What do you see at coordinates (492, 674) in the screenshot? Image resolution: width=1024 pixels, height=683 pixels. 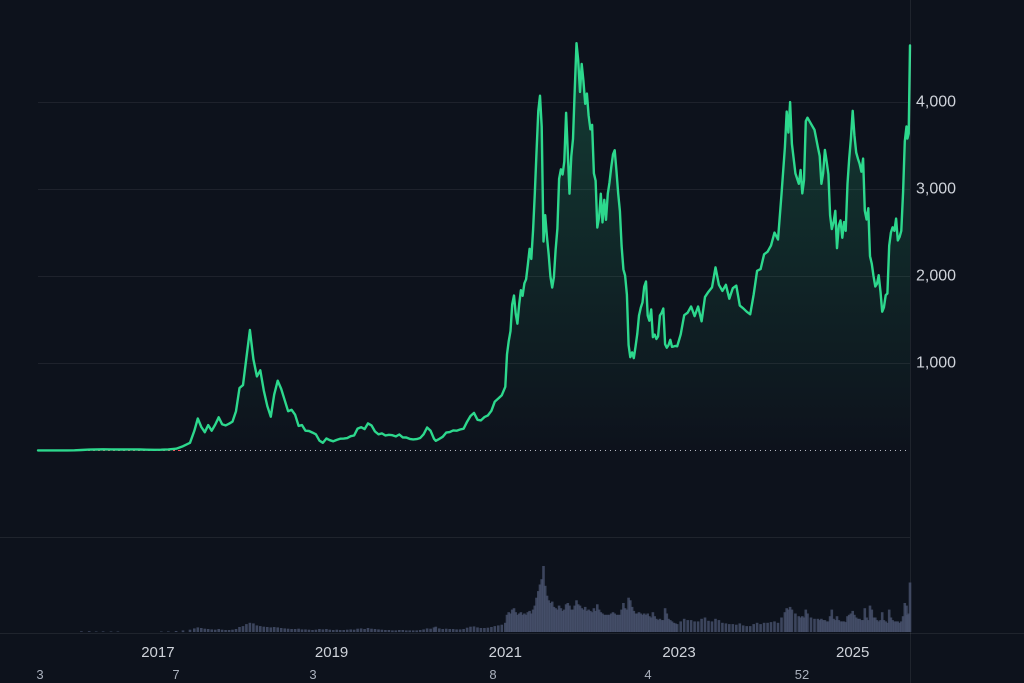 I see `x-axis-partial-label: 8` at bounding box center [492, 674].